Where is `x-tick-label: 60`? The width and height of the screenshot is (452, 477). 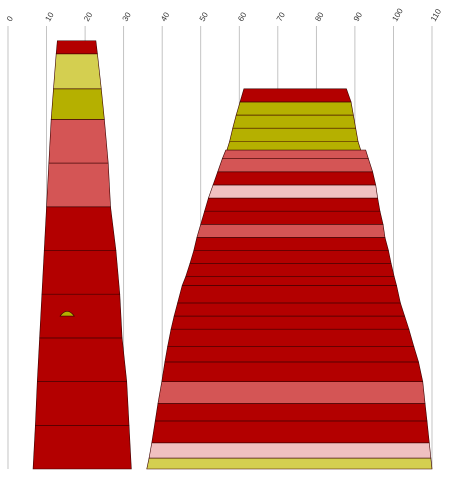
x-tick-label: 60 is located at coordinates (242, 16).